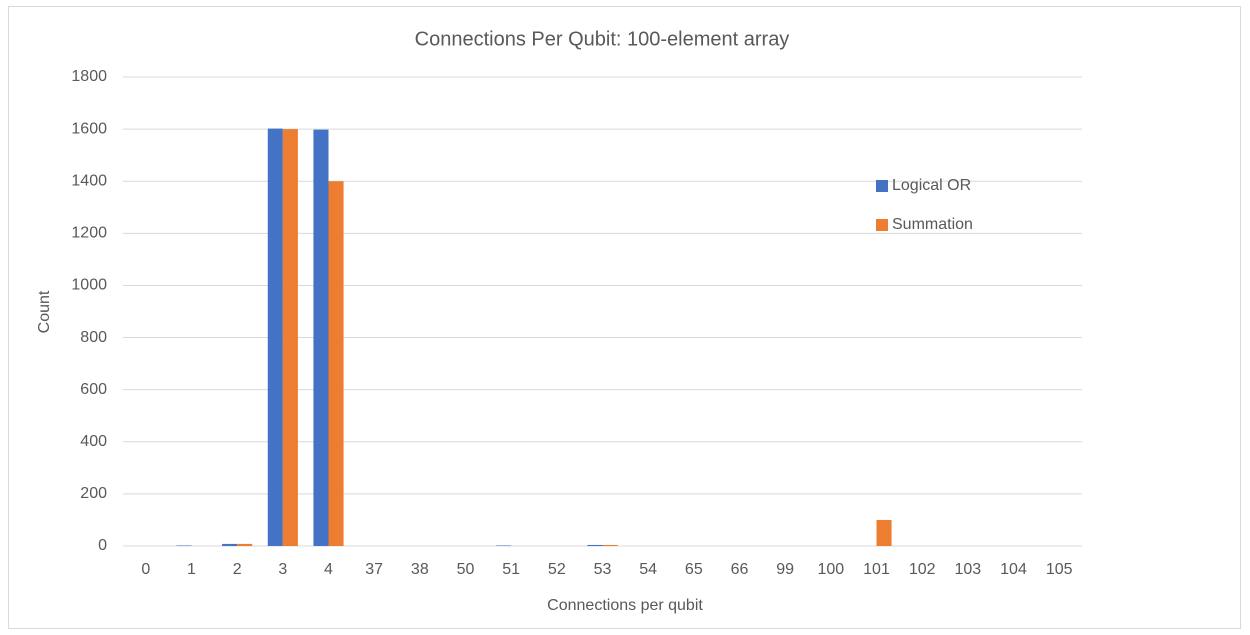 Image resolution: width=1250 pixels, height=635 pixels. I want to click on x-tick-label: 101, so click(876, 569).